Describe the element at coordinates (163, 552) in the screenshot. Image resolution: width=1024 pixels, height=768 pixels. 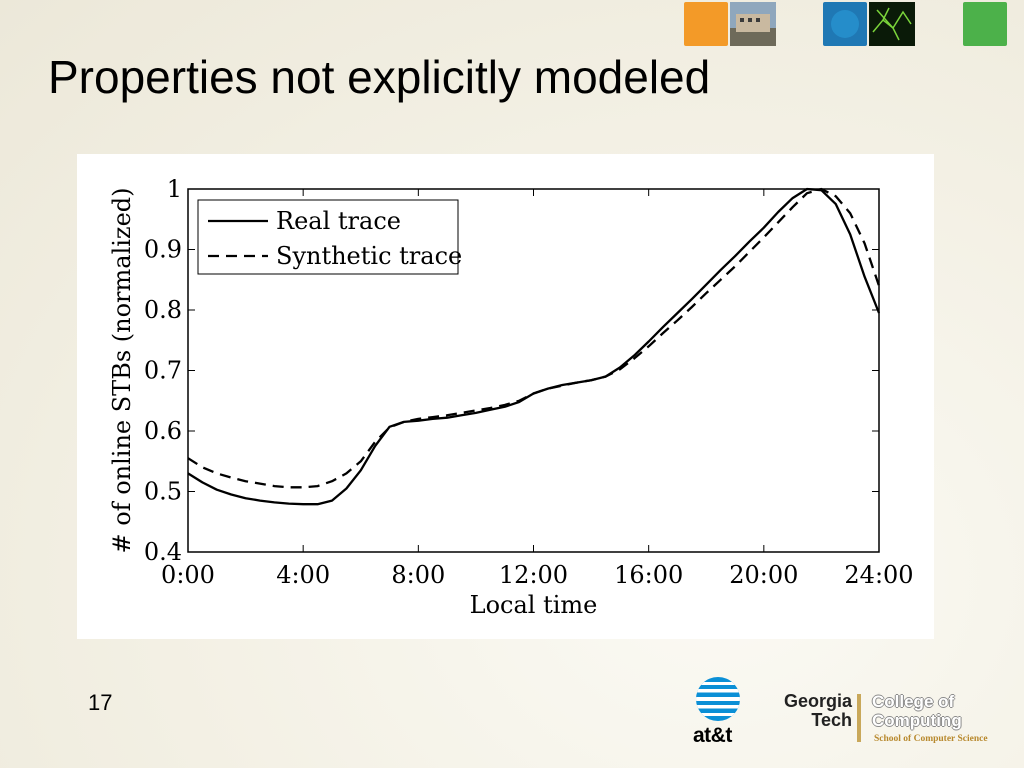
I see `y-tick-label: 0.4` at that location.